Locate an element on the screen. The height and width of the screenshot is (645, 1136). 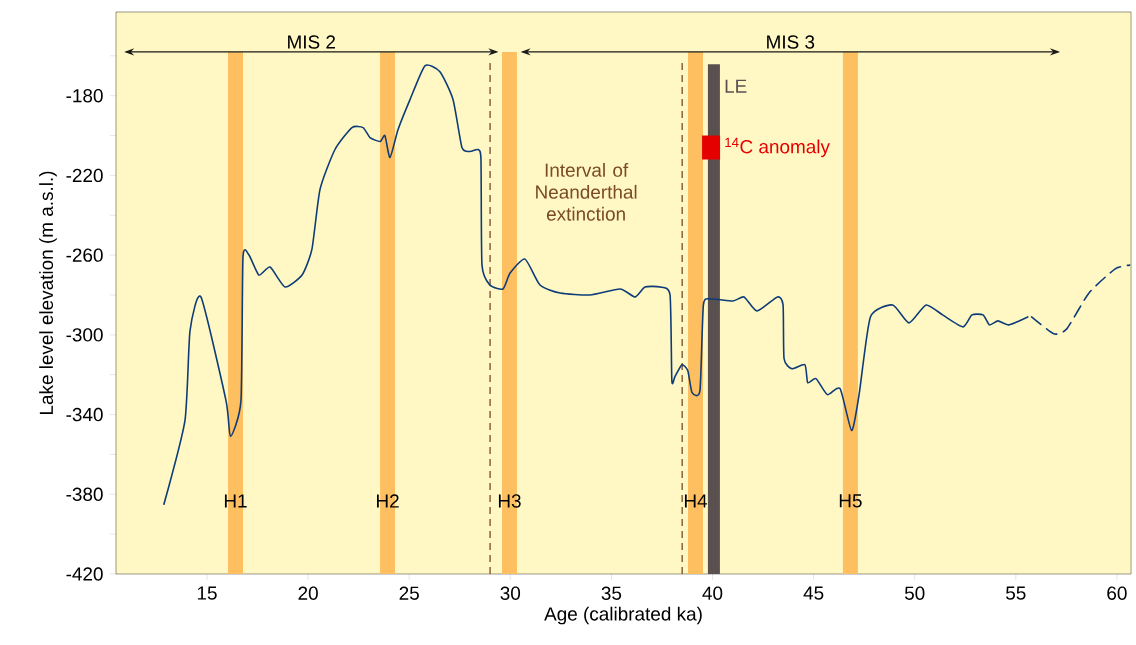
annotation: MIS 3 is located at coordinates (791, 42).